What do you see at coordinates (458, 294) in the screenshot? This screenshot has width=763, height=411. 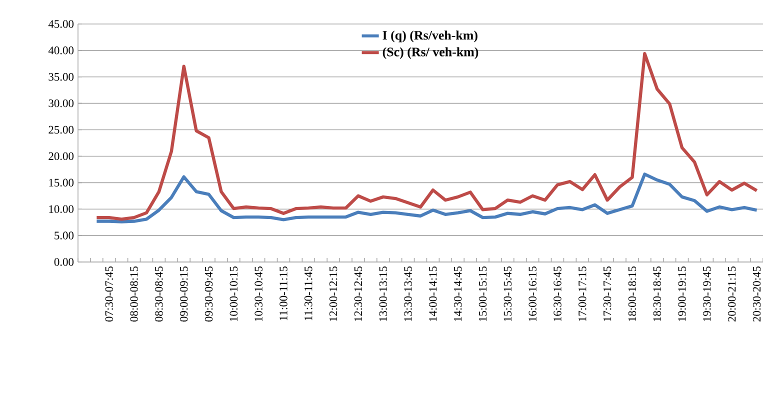 I see `x-tick-label: 14:30-14:45` at bounding box center [458, 294].